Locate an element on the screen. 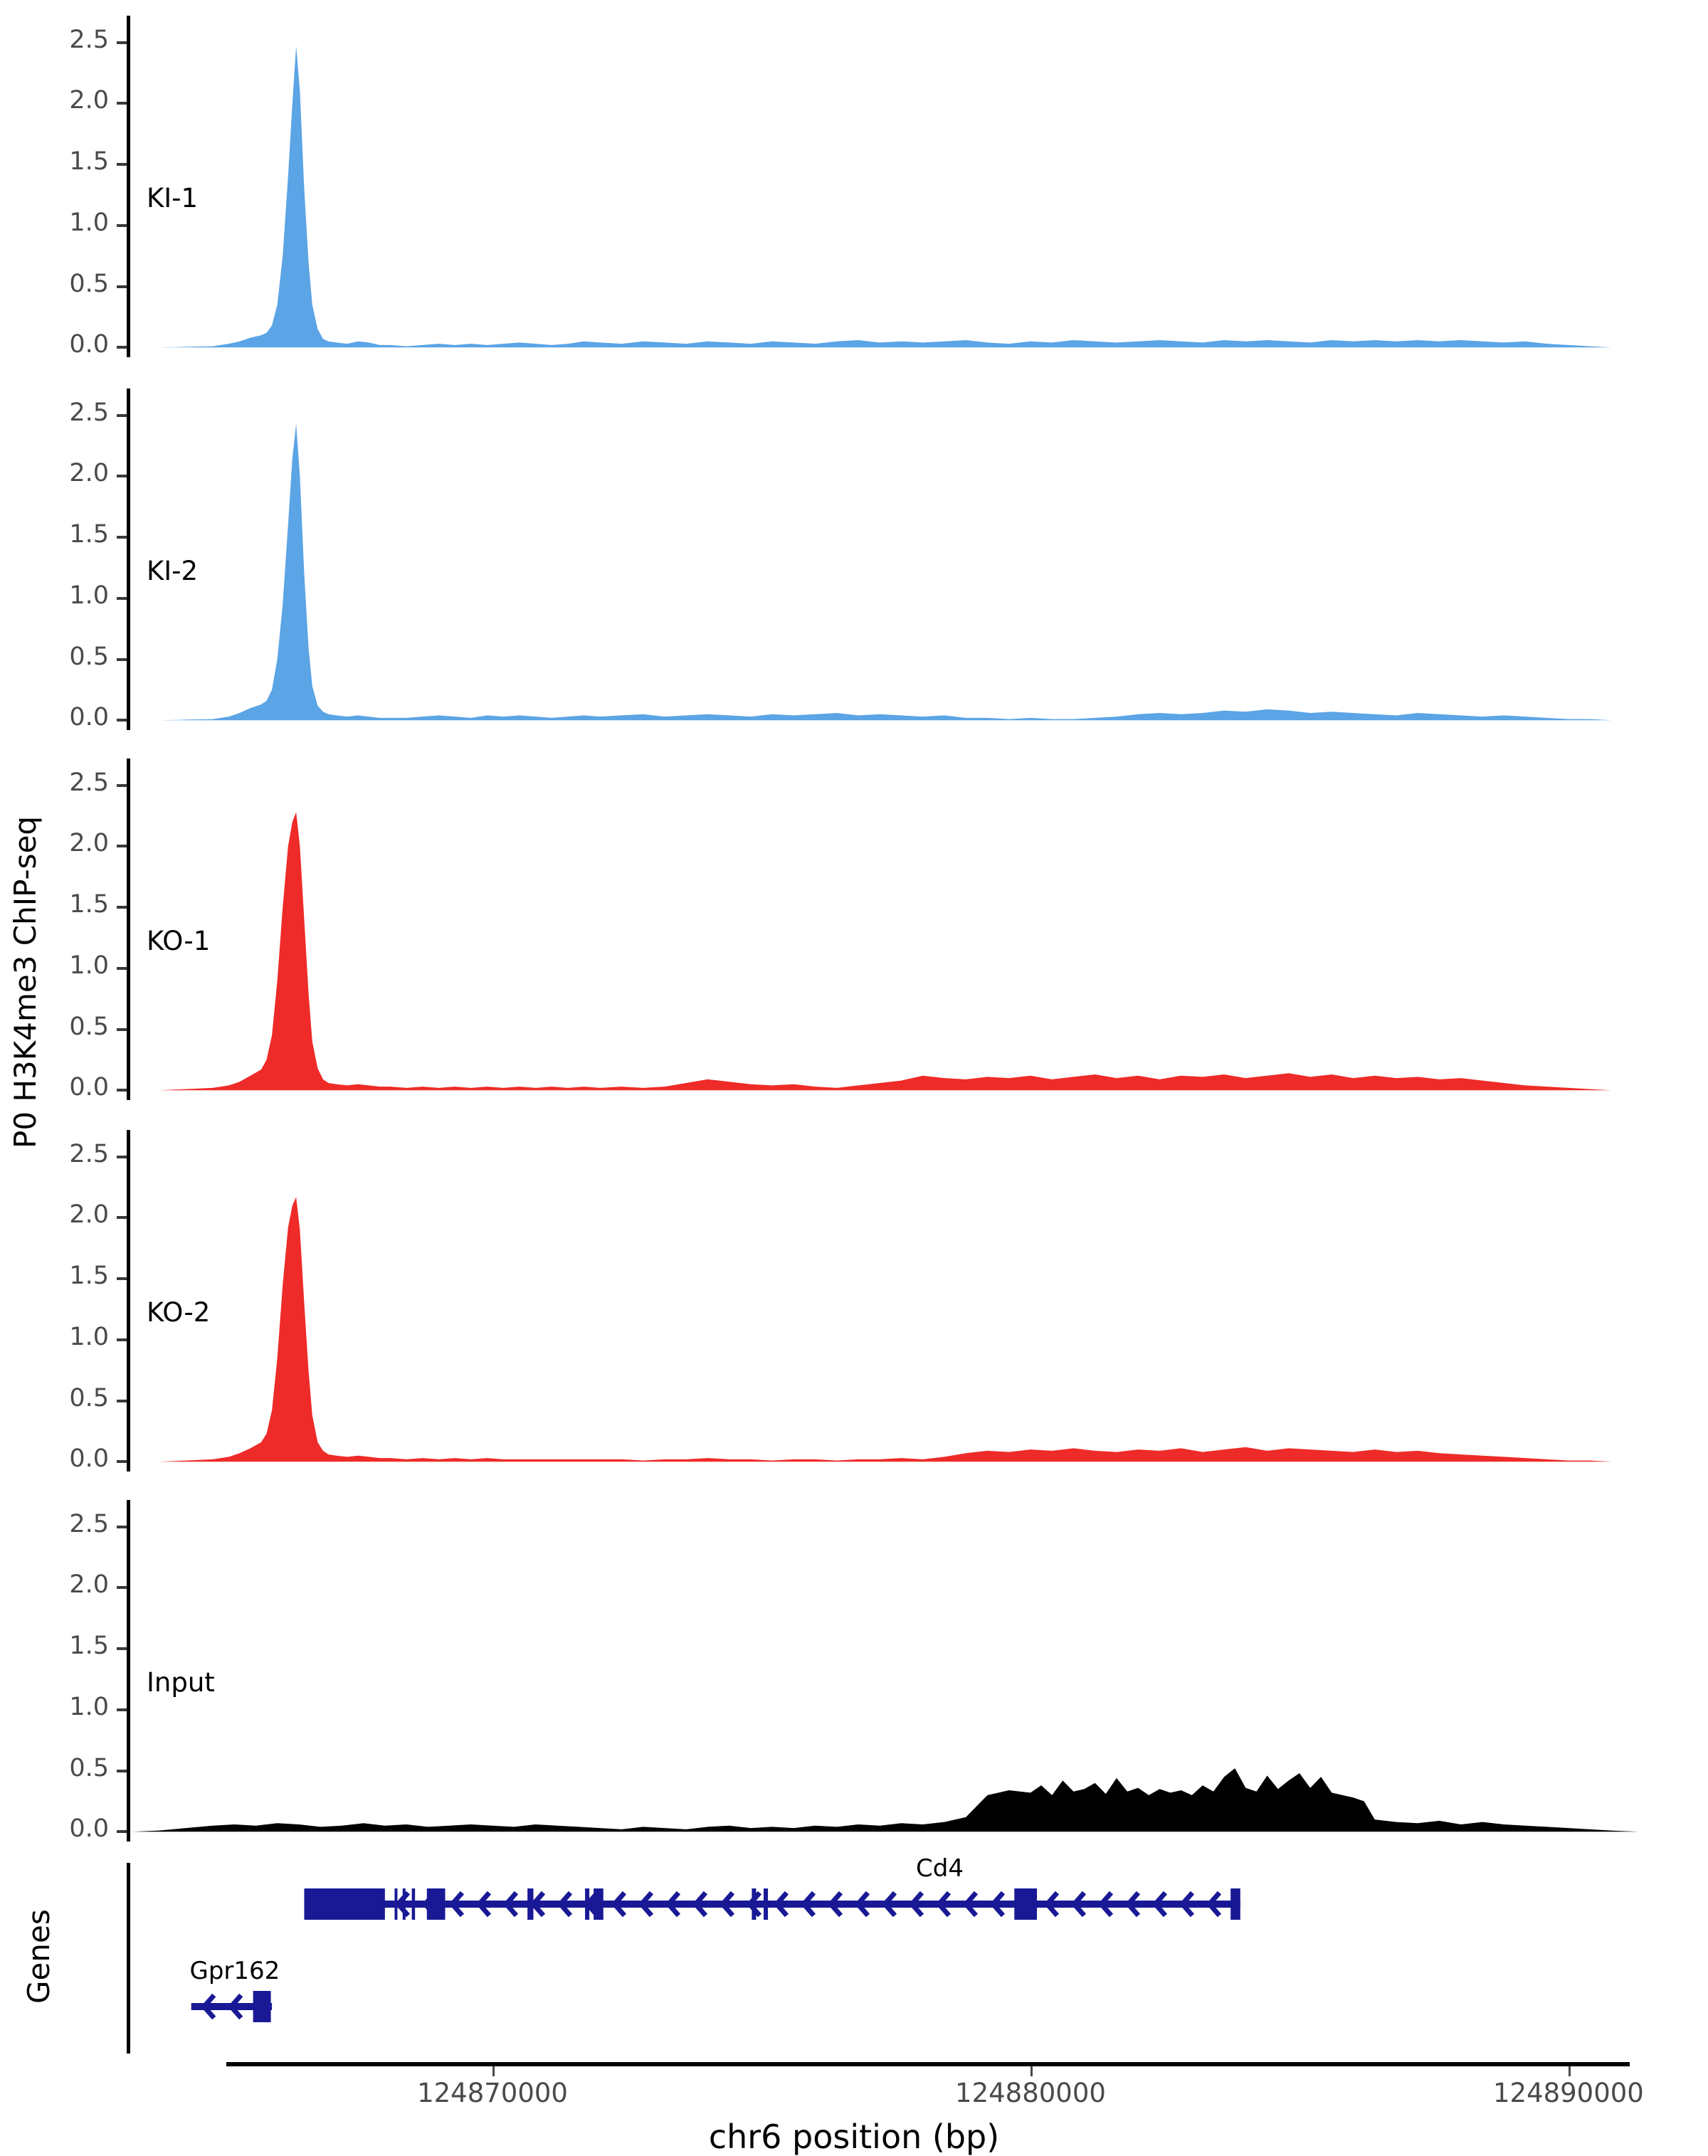 The width and height of the screenshot is (1708, 2156). track-label-ki-1: KI-1 is located at coordinates (173, 199).